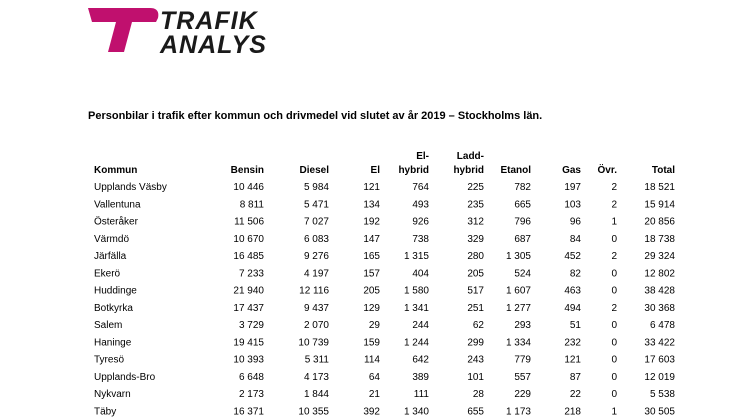 Image resolution: width=746 pixels, height=419 pixels. I want to click on cell: 62, so click(479, 325).